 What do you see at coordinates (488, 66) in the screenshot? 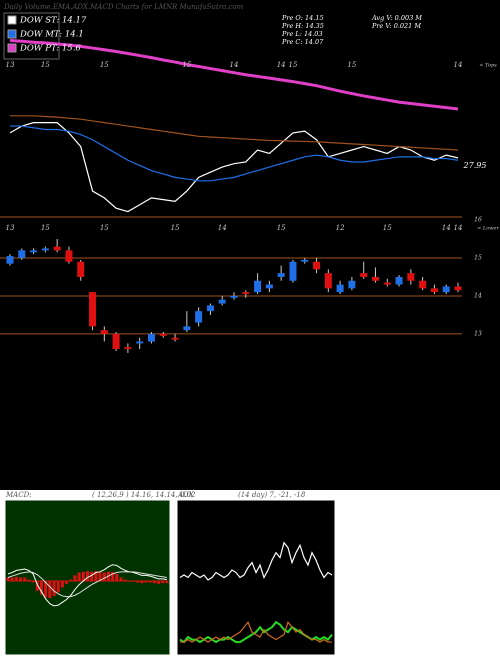
I see `annotation: < Tops` at bounding box center [488, 66].